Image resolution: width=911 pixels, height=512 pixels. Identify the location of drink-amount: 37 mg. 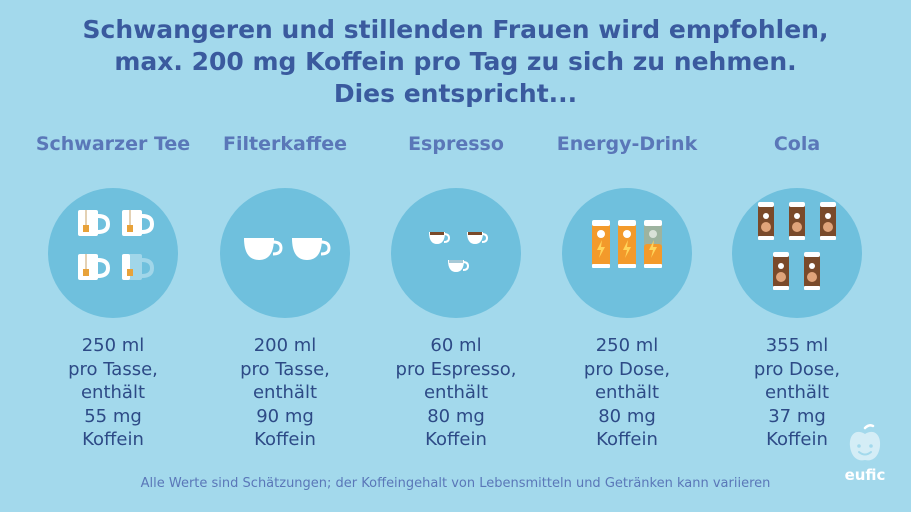
(797, 416).